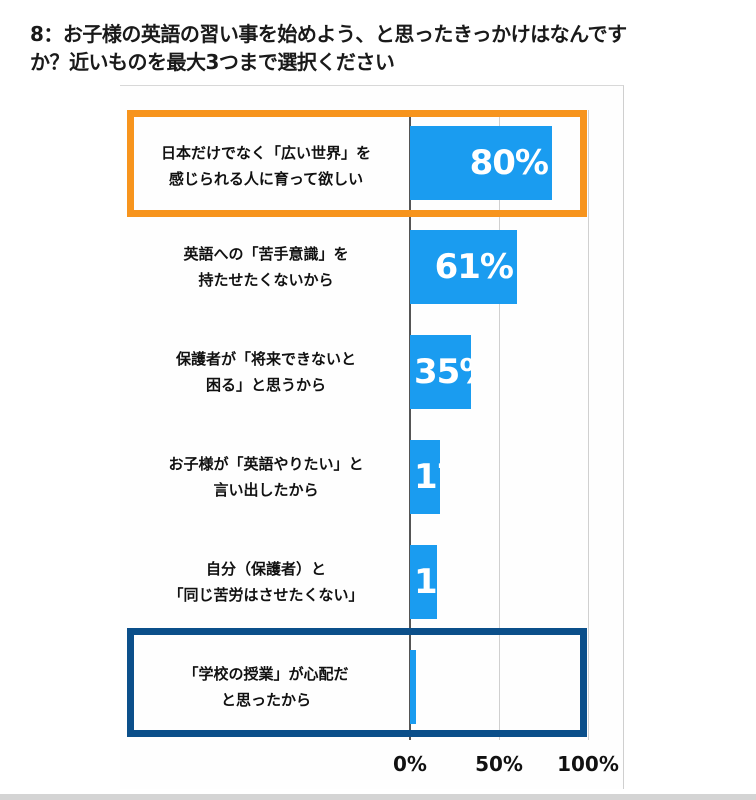 Image resolution: width=756 pixels, height=800 pixels. Describe the element at coordinates (212, 62) in the screenshot. I see `question-title-line-2: か？近いものを最大3つまで選択ください` at that location.